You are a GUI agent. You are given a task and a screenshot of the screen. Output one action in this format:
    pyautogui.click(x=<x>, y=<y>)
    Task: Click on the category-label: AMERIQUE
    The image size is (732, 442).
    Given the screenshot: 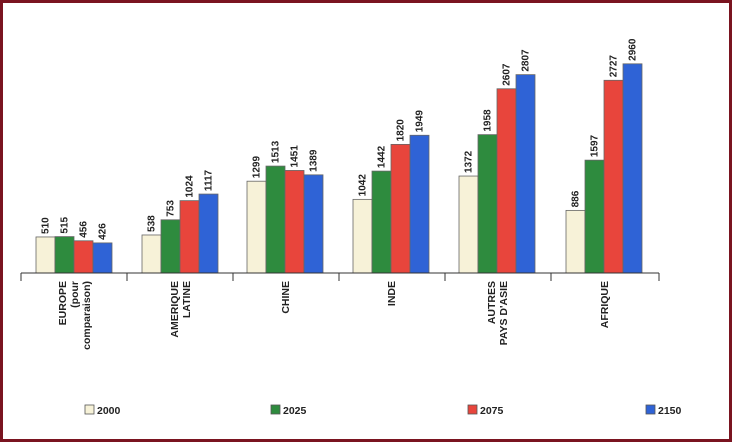 What is the action you would take?
    pyautogui.click(x=175, y=309)
    